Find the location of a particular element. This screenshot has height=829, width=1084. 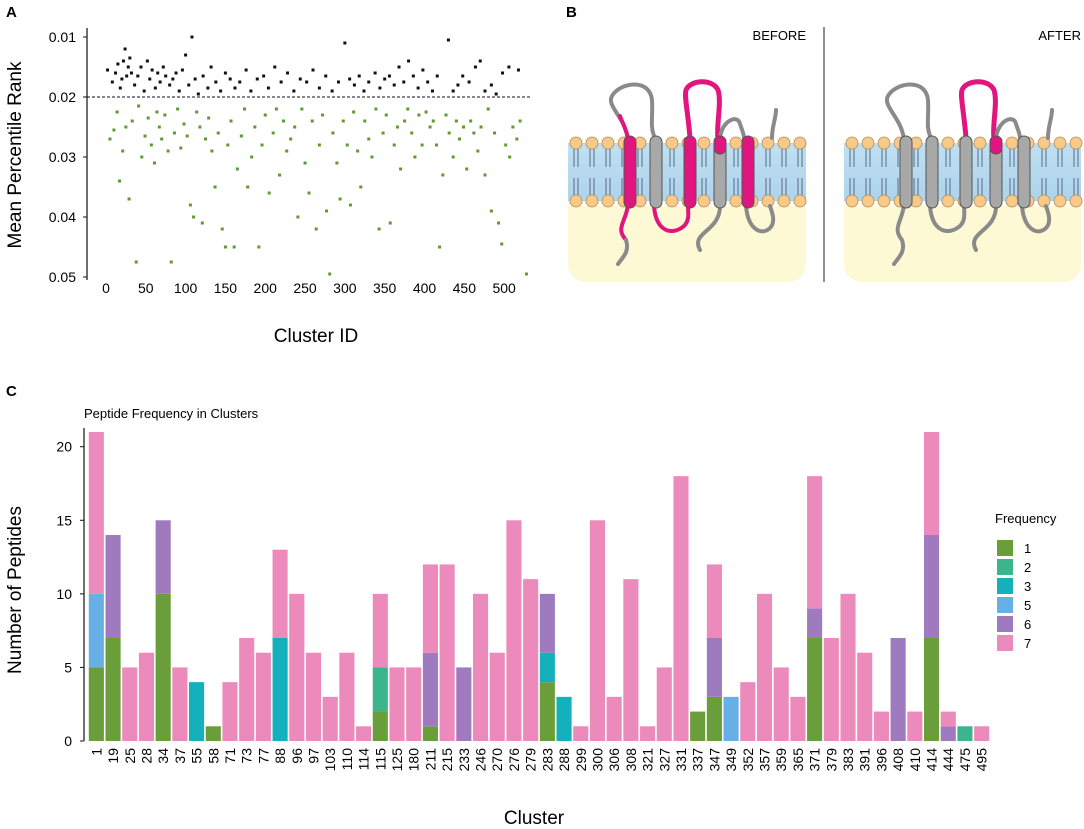

x-tick-label: 279 is located at coordinates (531, 760).